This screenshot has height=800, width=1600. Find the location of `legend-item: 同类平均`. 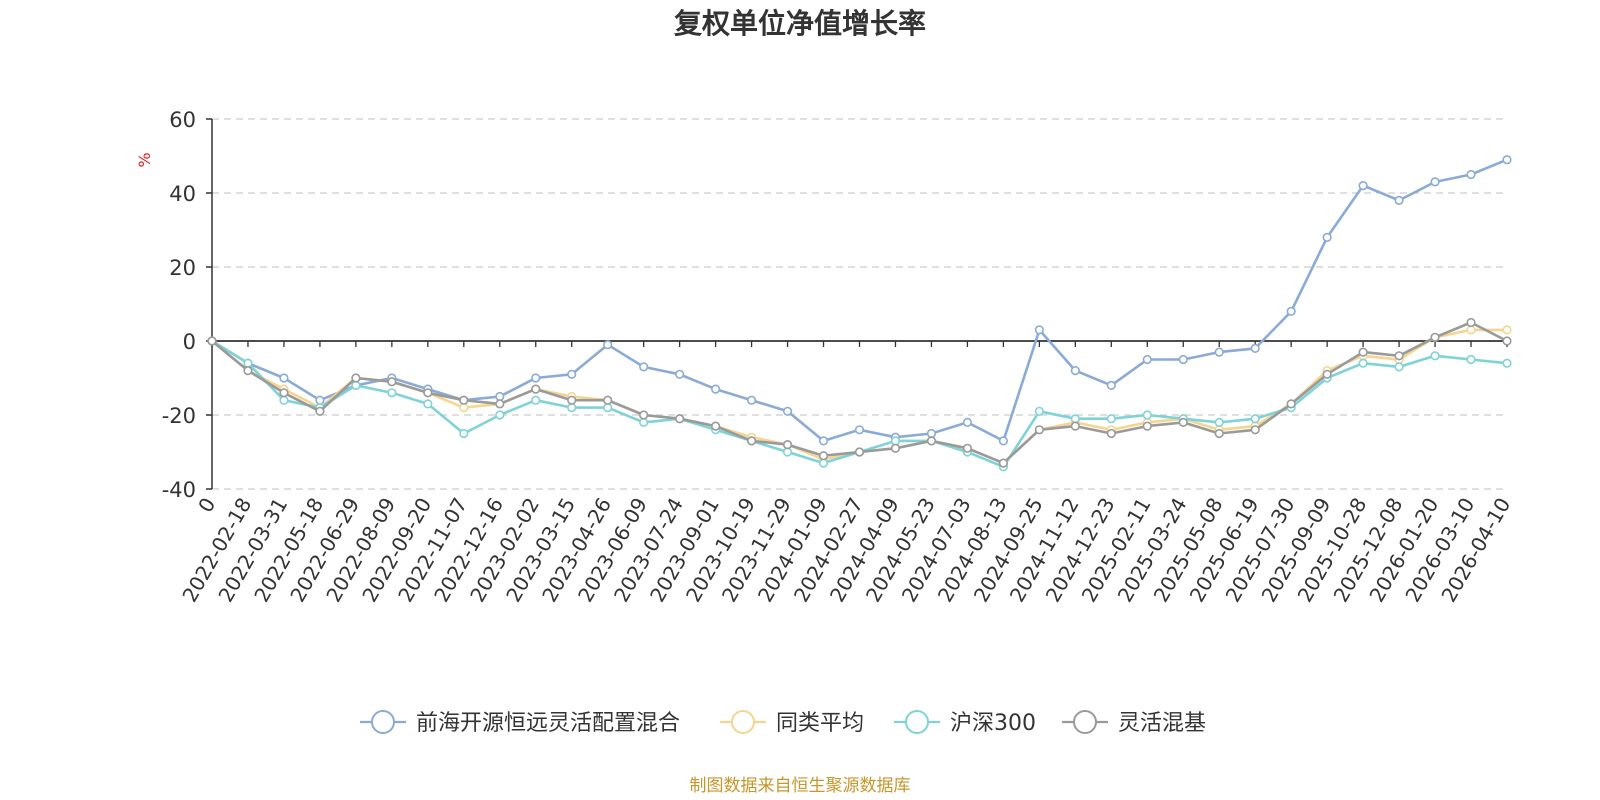

legend-item: 同类平均 is located at coordinates (792, 723).